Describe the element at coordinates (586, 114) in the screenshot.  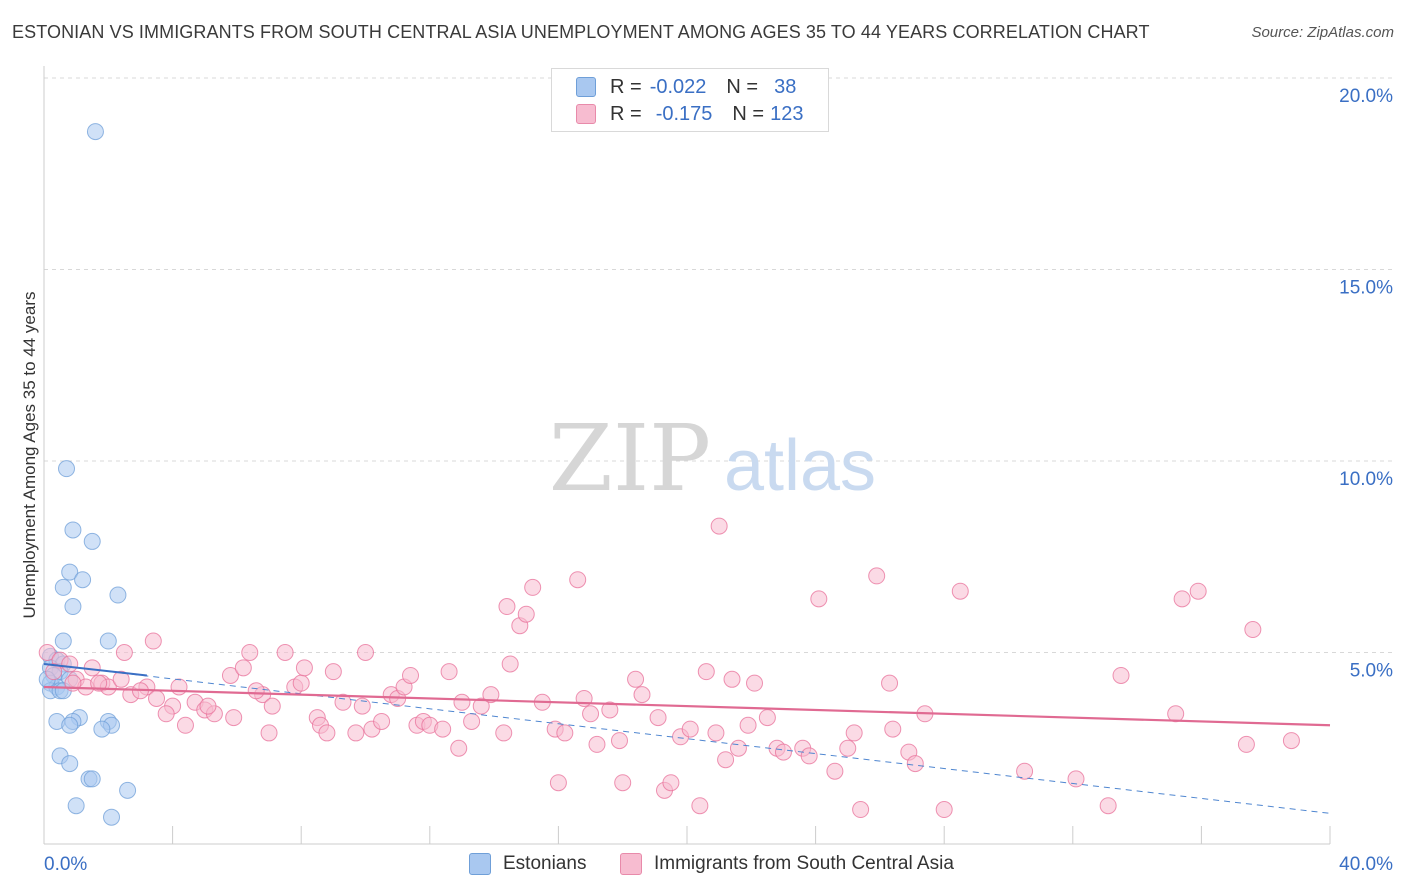
I see `legend-swatch-immigrants` at that location.